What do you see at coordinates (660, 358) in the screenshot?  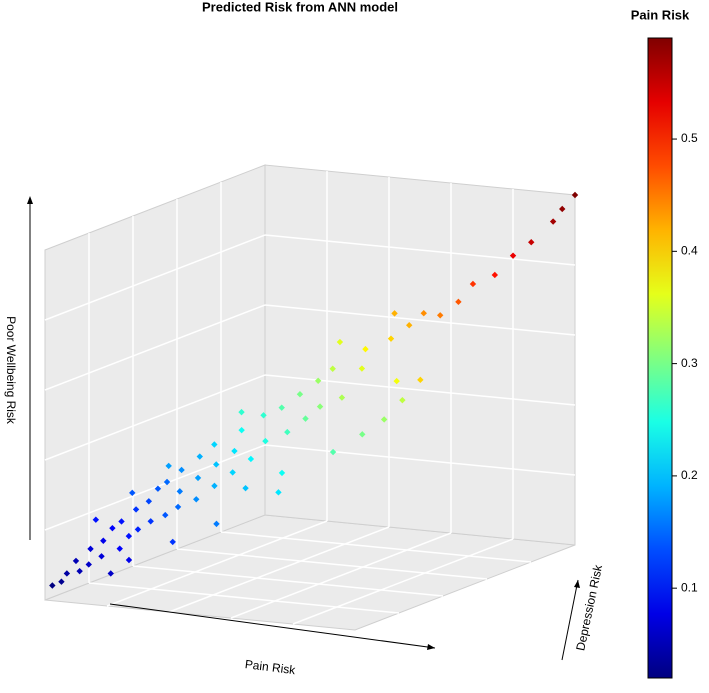 I see `colorbar` at bounding box center [660, 358].